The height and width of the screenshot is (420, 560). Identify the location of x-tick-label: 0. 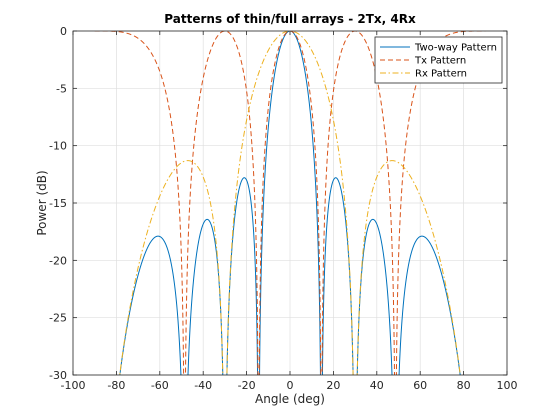
(290, 385).